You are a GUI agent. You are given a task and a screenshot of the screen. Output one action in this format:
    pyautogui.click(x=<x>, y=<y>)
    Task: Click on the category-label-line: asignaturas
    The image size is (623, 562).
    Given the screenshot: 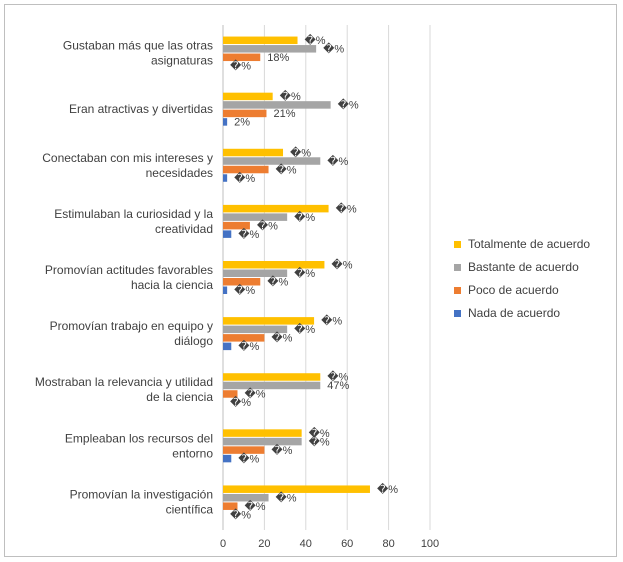 What is the action you would take?
    pyautogui.click(x=182, y=61)
    